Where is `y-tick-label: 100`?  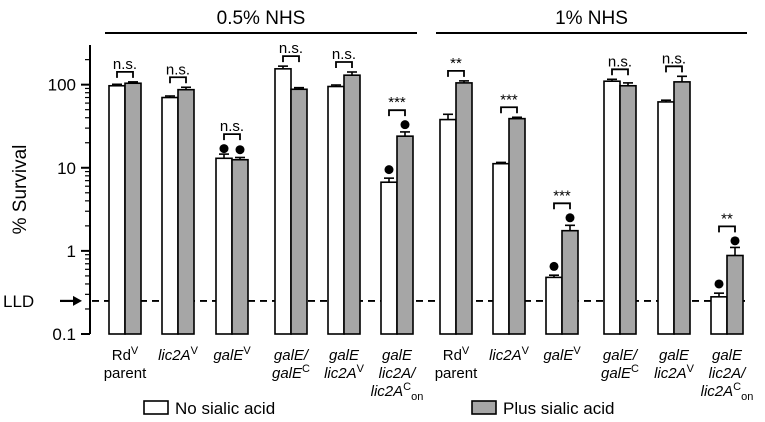 y-tick-label: 100 is located at coordinates (62, 85).